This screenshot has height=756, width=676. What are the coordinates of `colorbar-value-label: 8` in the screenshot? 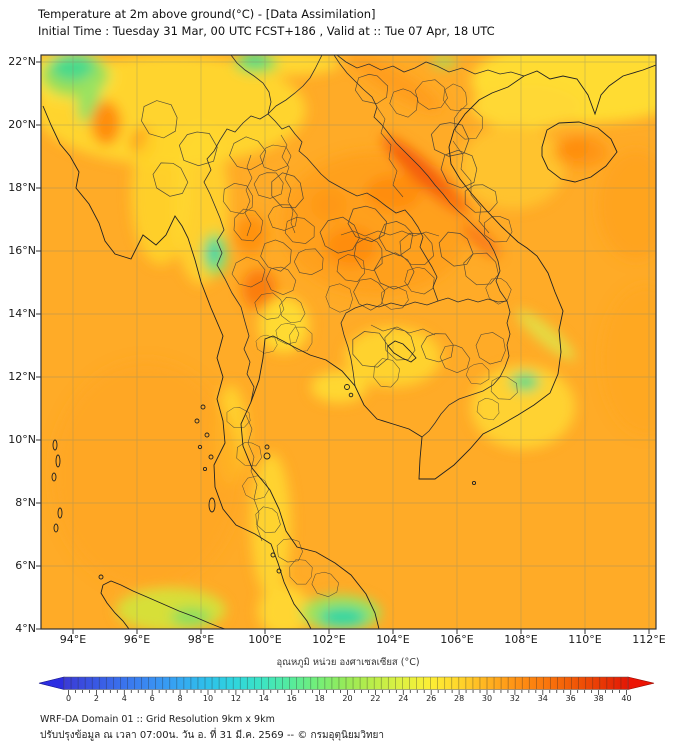 It's located at (180, 698).